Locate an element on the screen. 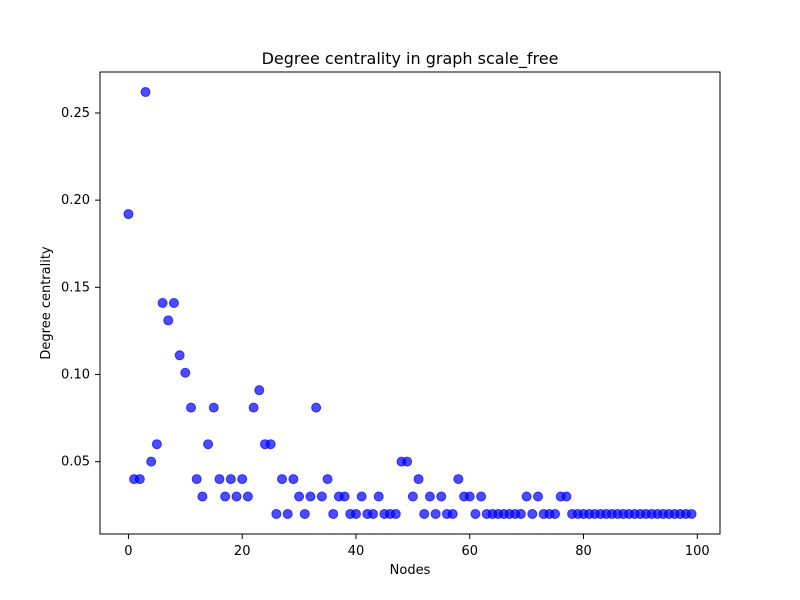  x-tick-label: 40 is located at coordinates (356, 551).